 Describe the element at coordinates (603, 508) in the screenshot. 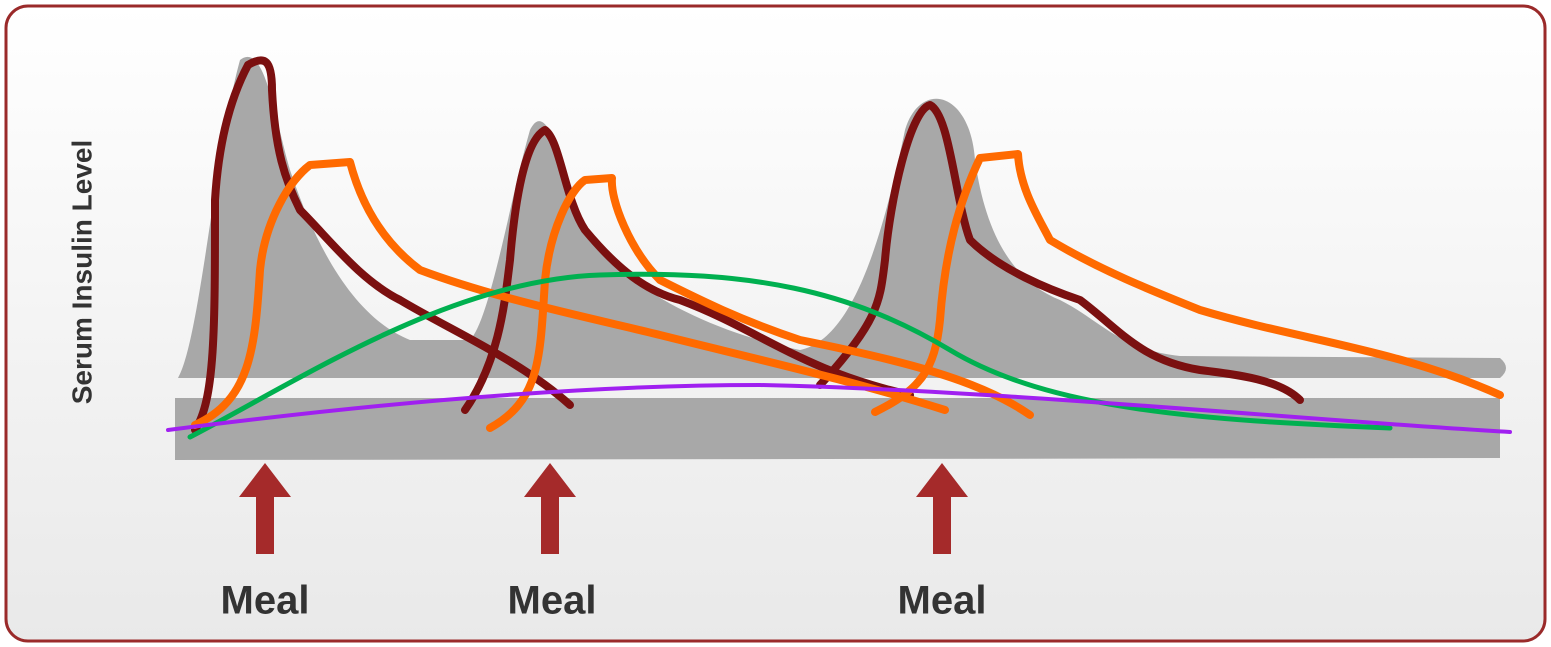

I see `meal-arrows` at that location.